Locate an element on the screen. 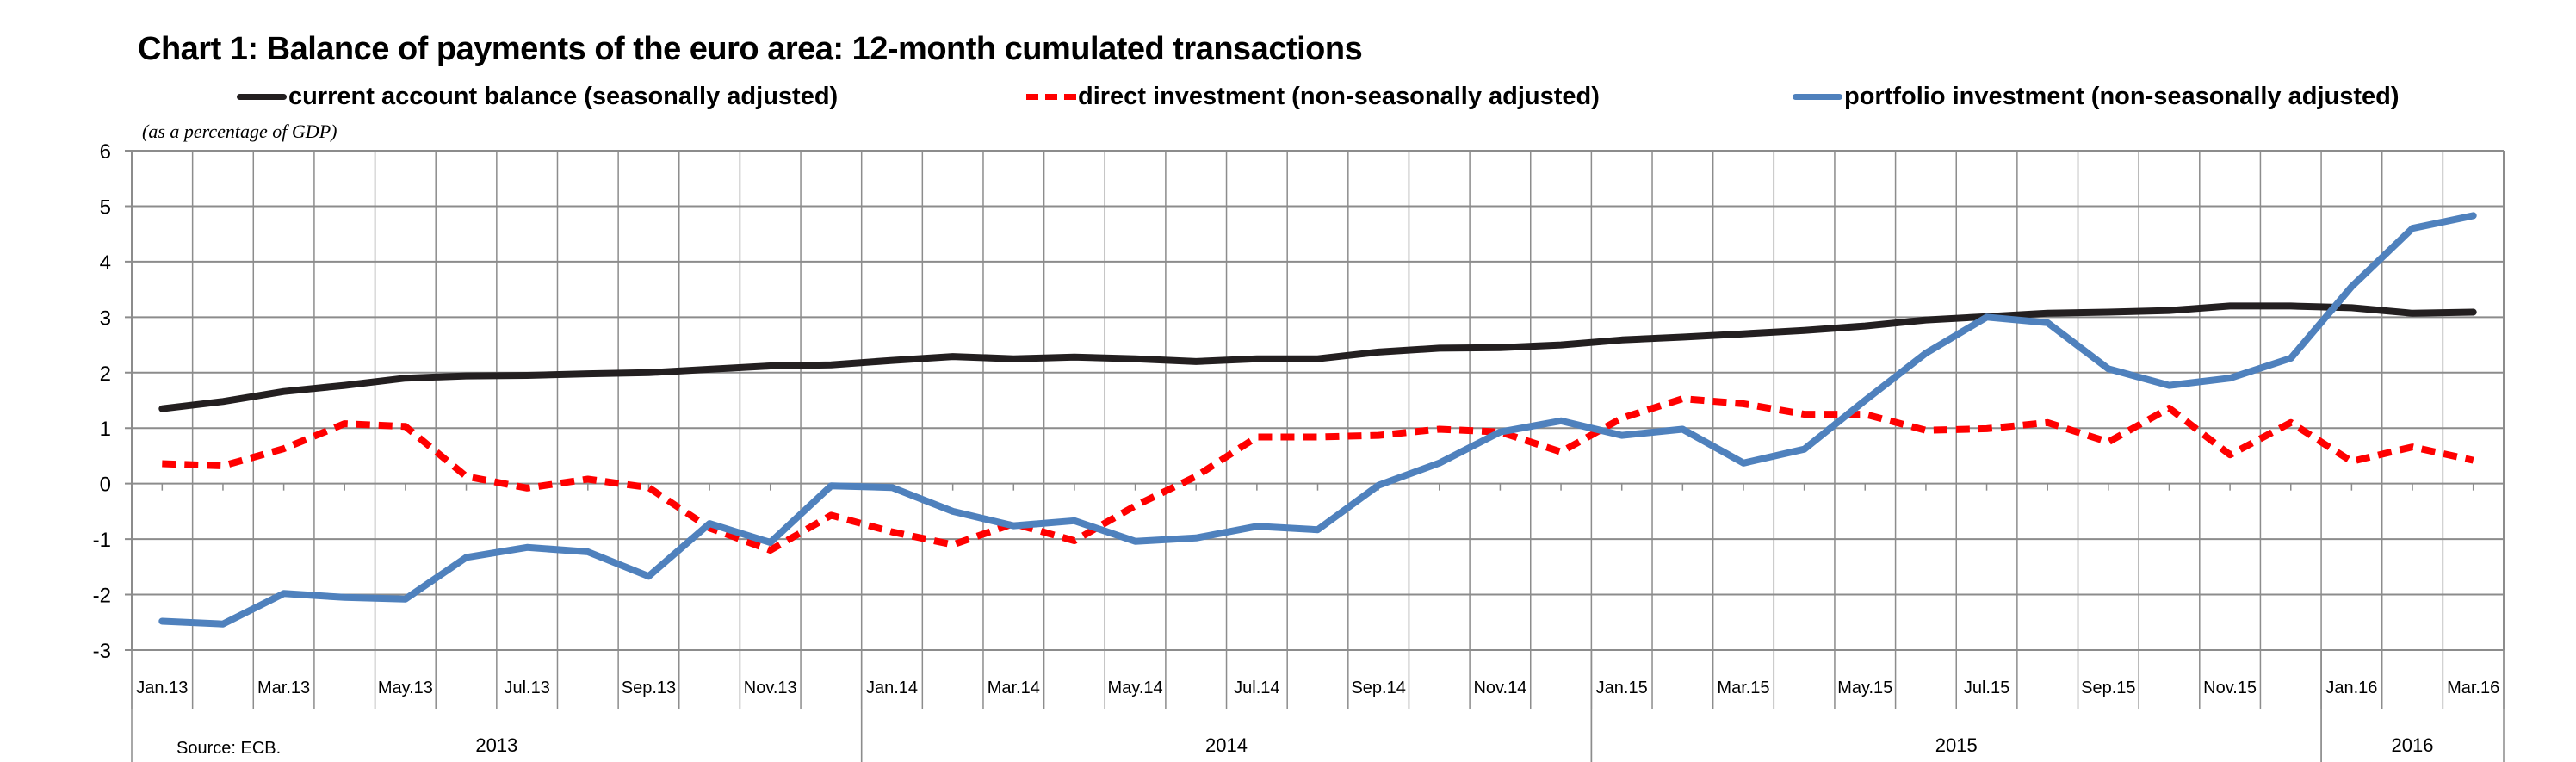 The image size is (2576, 762). x-tick-label: Sep.14 is located at coordinates (1378, 687).